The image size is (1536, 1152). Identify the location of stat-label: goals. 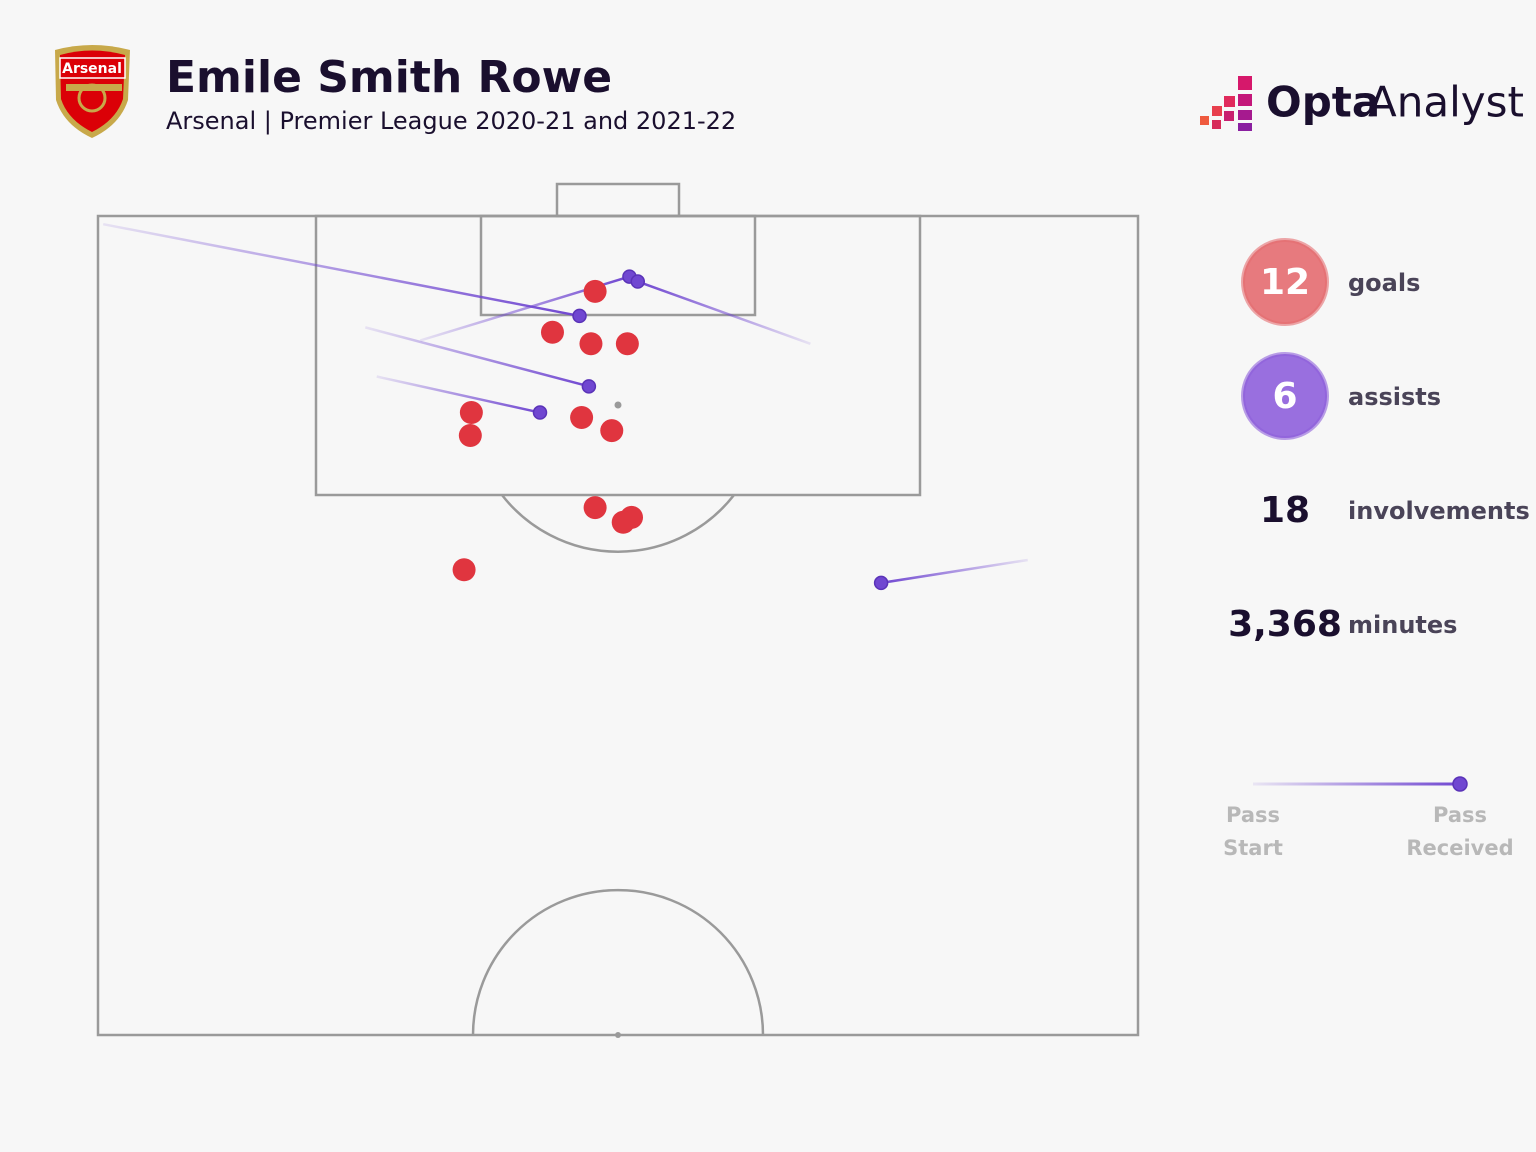
(1384, 283).